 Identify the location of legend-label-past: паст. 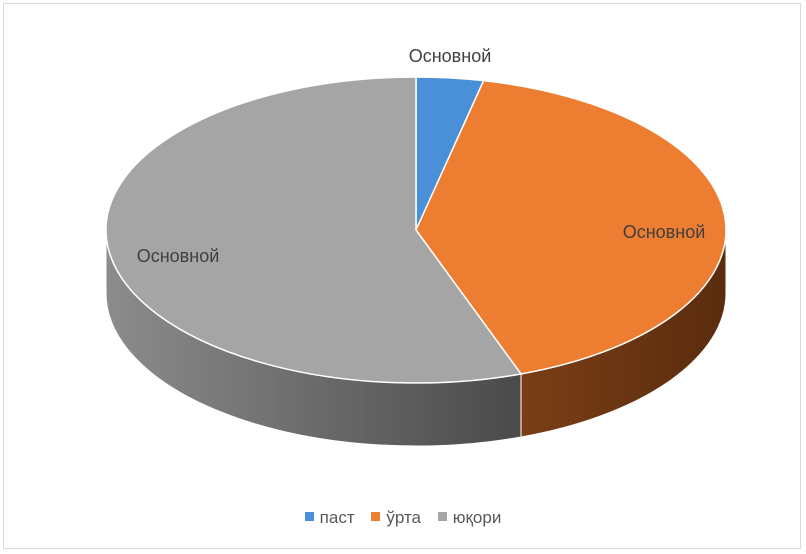
(337, 517).